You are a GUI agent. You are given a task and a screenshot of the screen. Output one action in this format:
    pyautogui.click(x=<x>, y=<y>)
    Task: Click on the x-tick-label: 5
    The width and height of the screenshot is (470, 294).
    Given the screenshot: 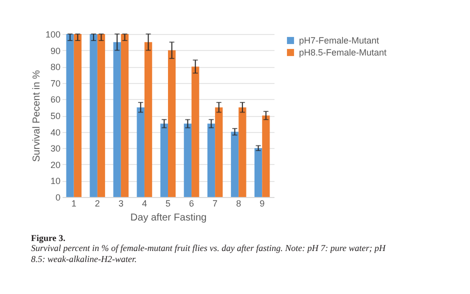 What is the action you would take?
    pyautogui.click(x=168, y=203)
    